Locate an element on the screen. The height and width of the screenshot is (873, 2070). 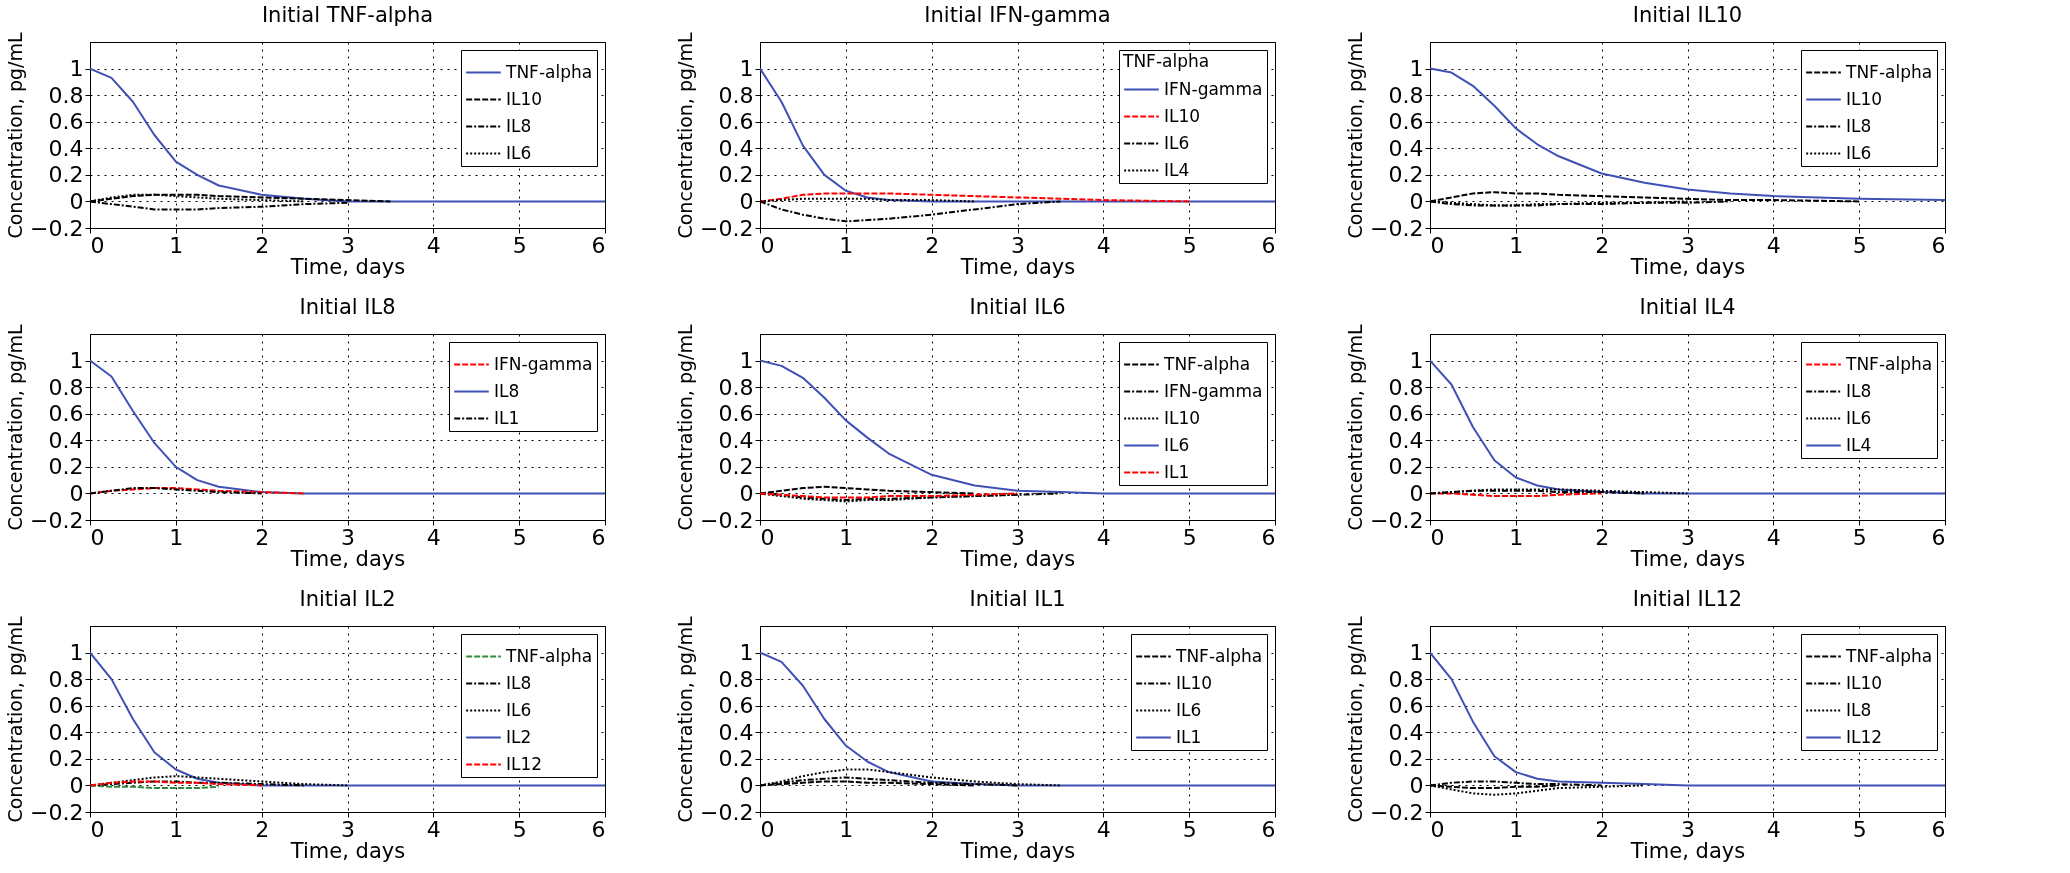
chart-title: Initial IL12 is located at coordinates (1687, 598).